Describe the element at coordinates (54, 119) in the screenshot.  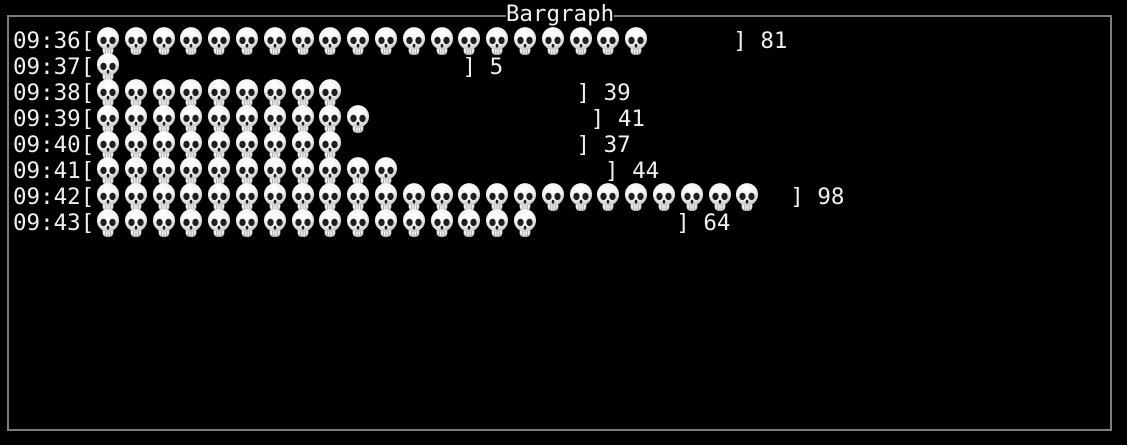
I see `row-time-label: 09:39[` at that location.